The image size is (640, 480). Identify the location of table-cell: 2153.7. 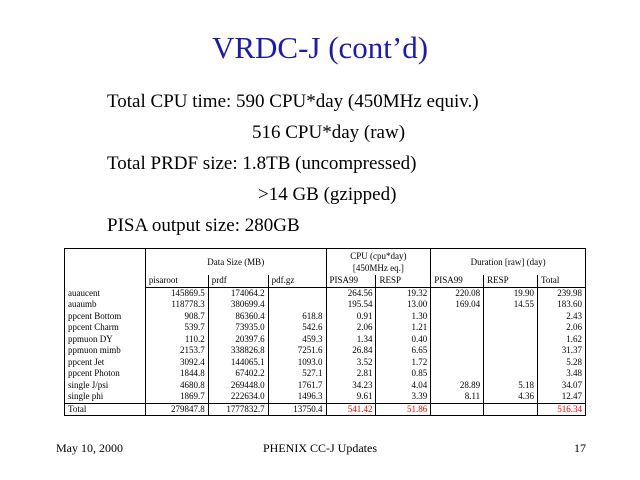
(176, 351).